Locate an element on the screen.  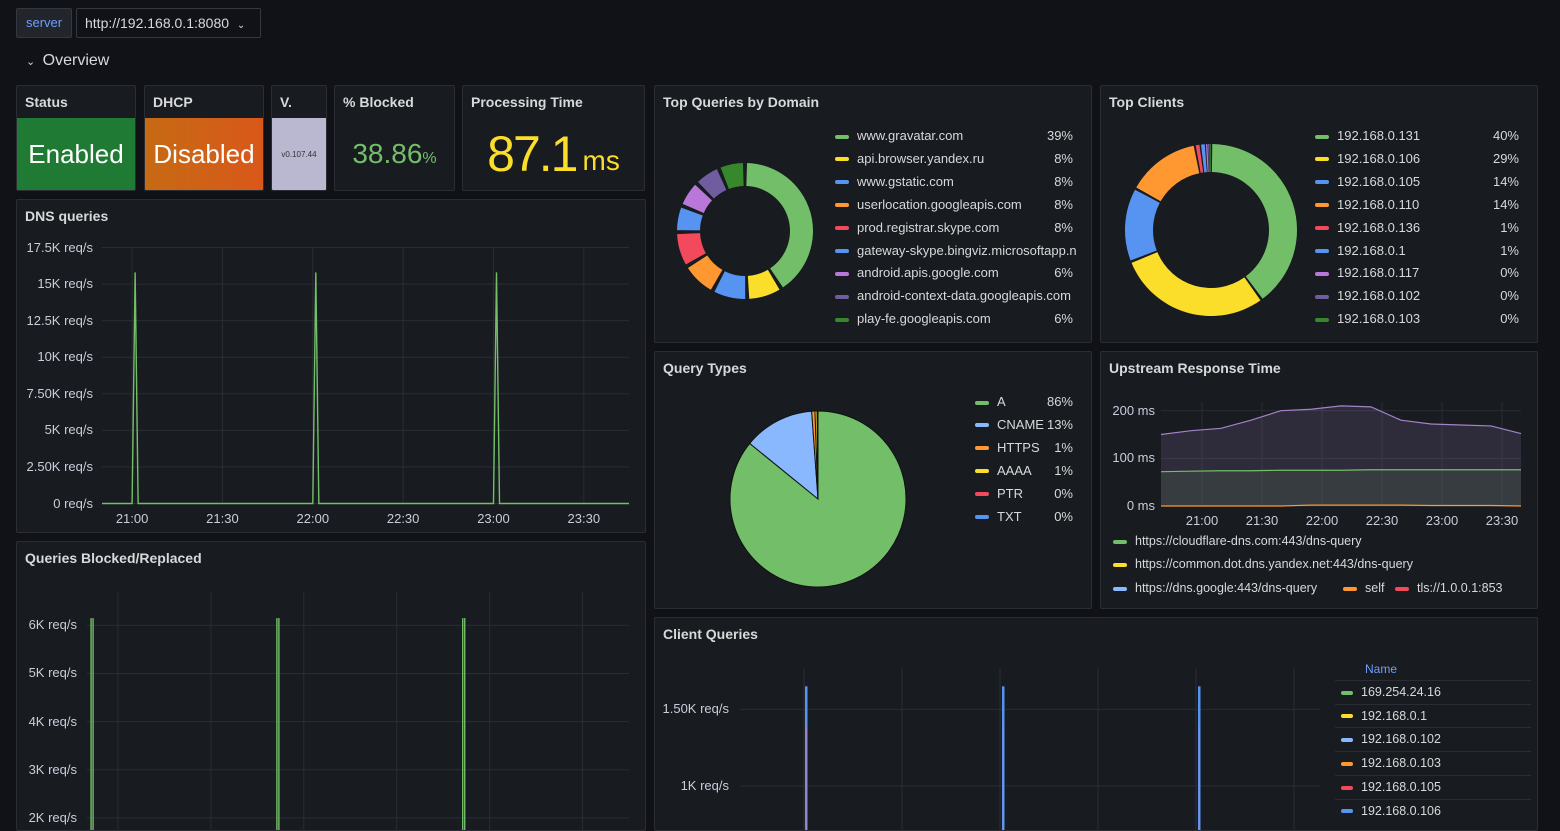
dhcp-value-box: Disabled is located at coordinates (204, 154).